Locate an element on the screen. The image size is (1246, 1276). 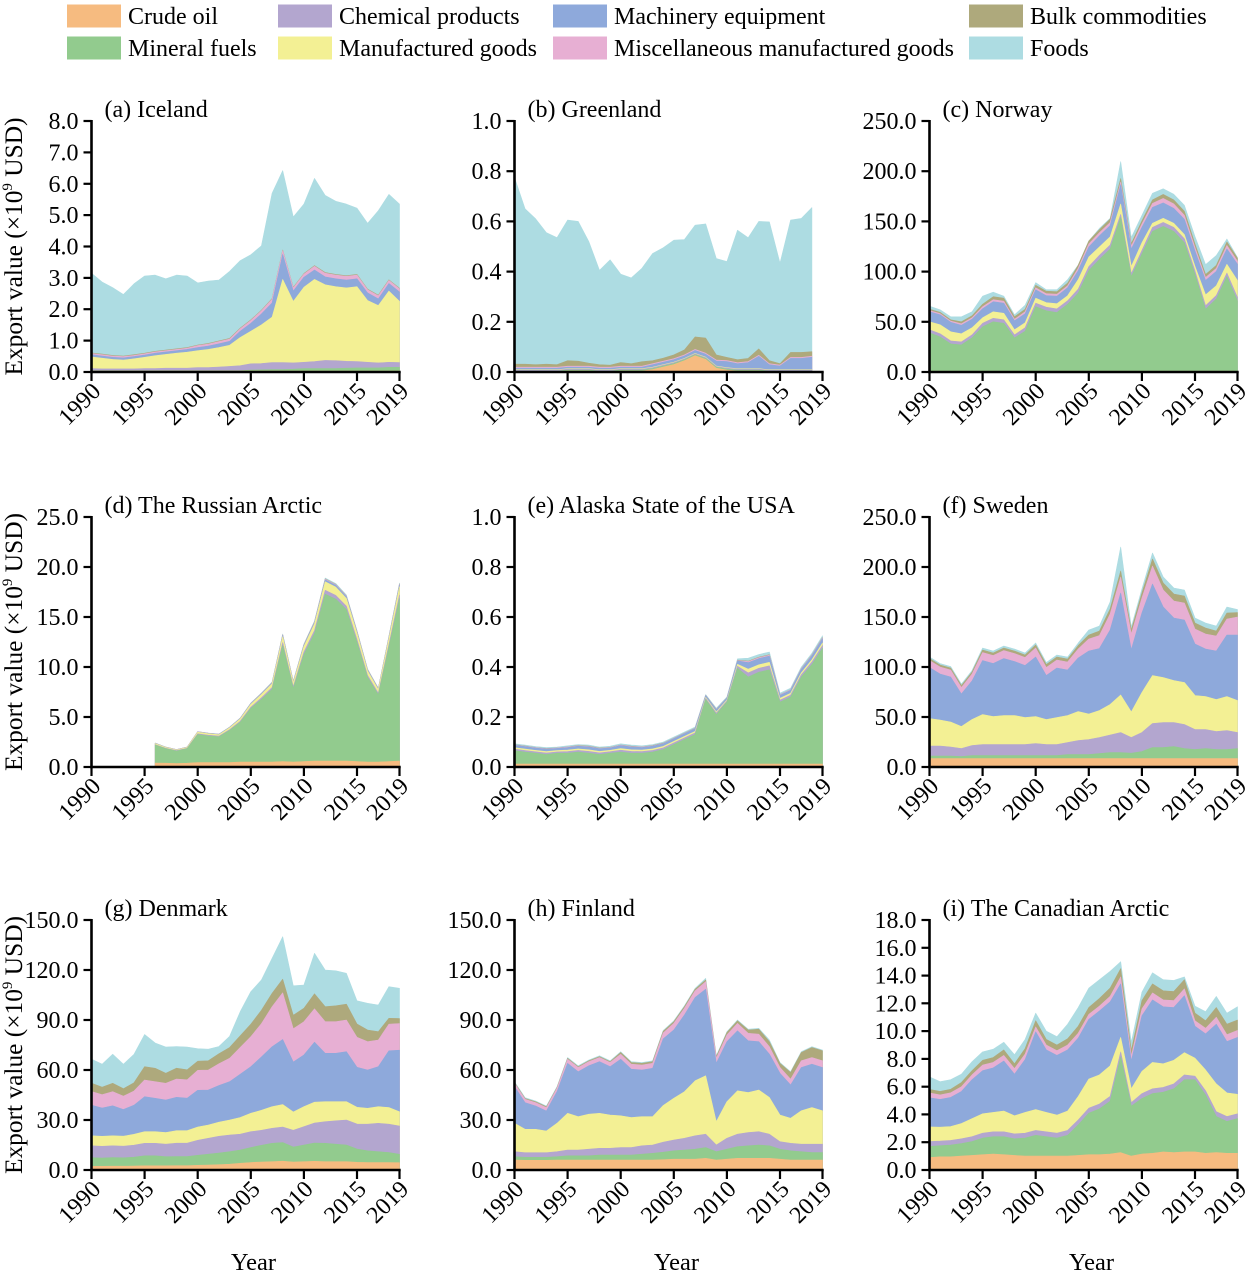
svg-text: (d) The Russian Arctic is located at coordinates (214, 506).